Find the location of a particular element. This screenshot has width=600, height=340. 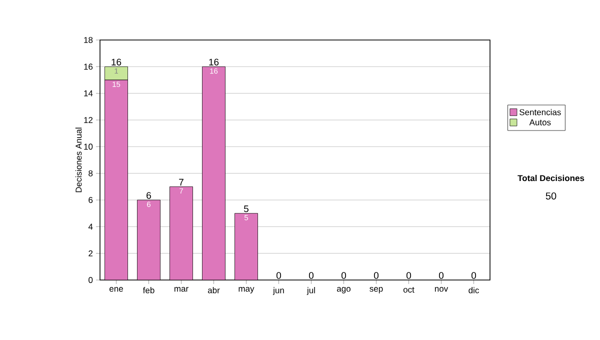

y-tick-label: 10 is located at coordinates (88, 147).